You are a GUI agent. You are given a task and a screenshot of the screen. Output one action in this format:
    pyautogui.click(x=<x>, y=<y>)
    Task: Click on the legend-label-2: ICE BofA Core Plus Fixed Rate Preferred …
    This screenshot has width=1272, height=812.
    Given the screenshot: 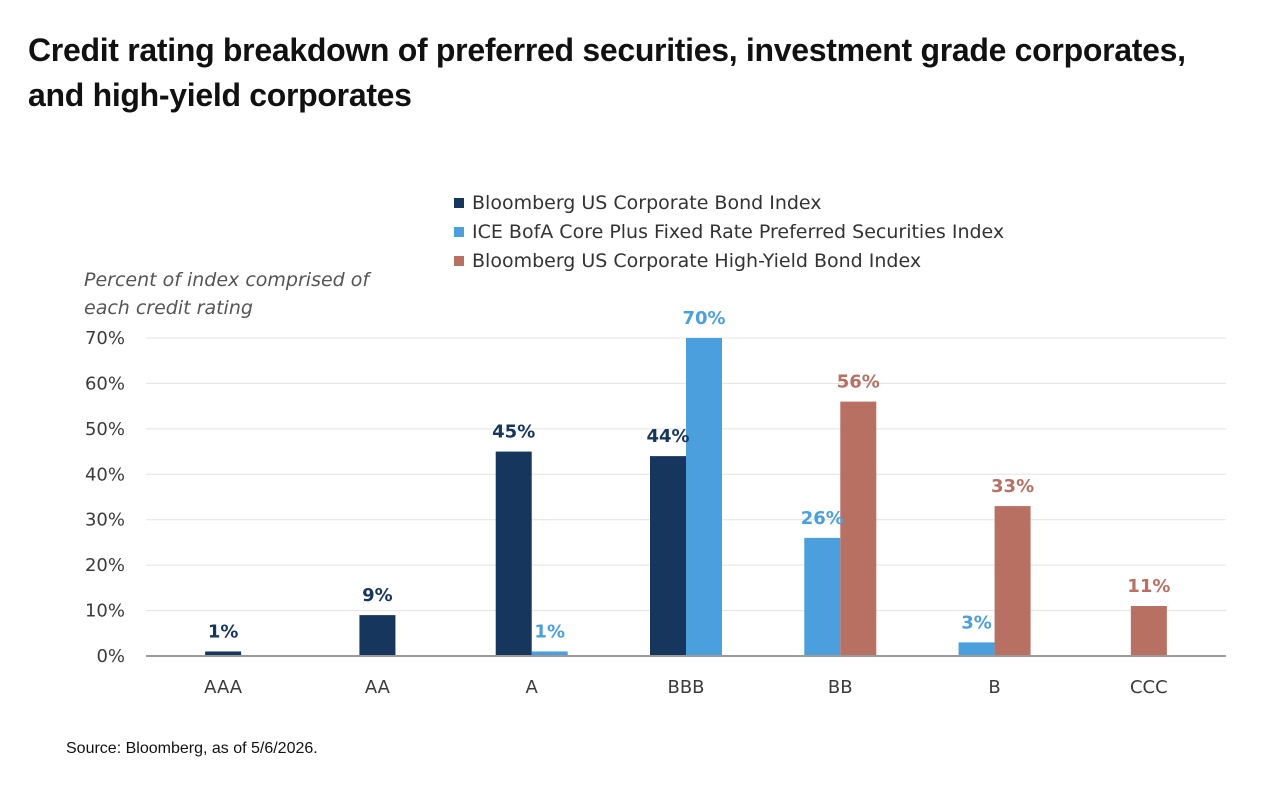 What is the action you would take?
    pyautogui.click(x=738, y=232)
    